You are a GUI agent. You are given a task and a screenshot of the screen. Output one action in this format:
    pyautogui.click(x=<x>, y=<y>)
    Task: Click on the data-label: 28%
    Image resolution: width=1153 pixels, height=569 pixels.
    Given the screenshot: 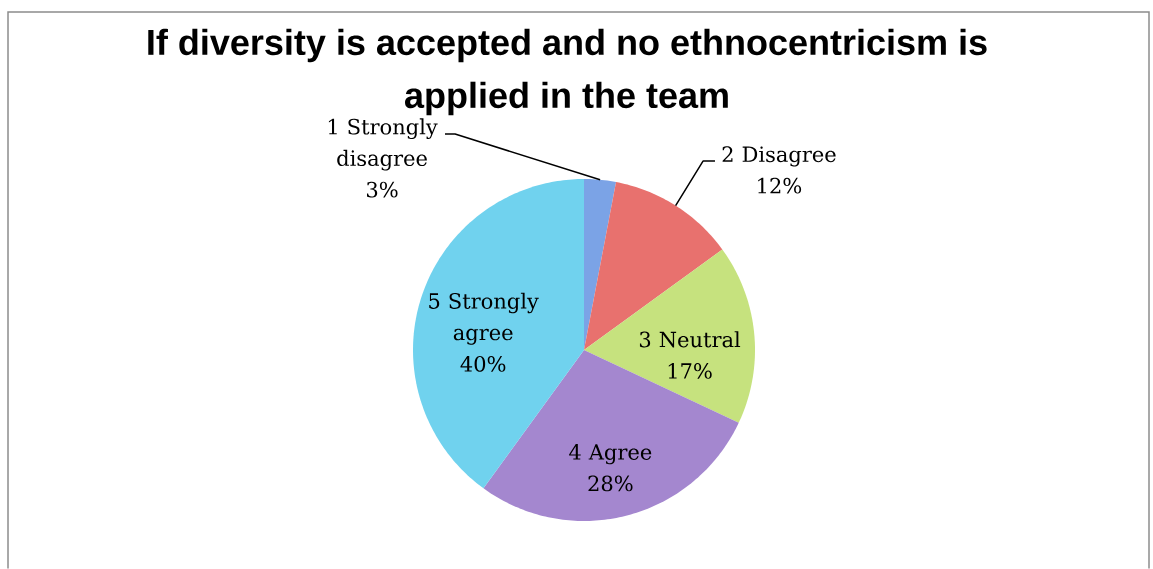 What is the action you would take?
    pyautogui.click(x=610, y=483)
    